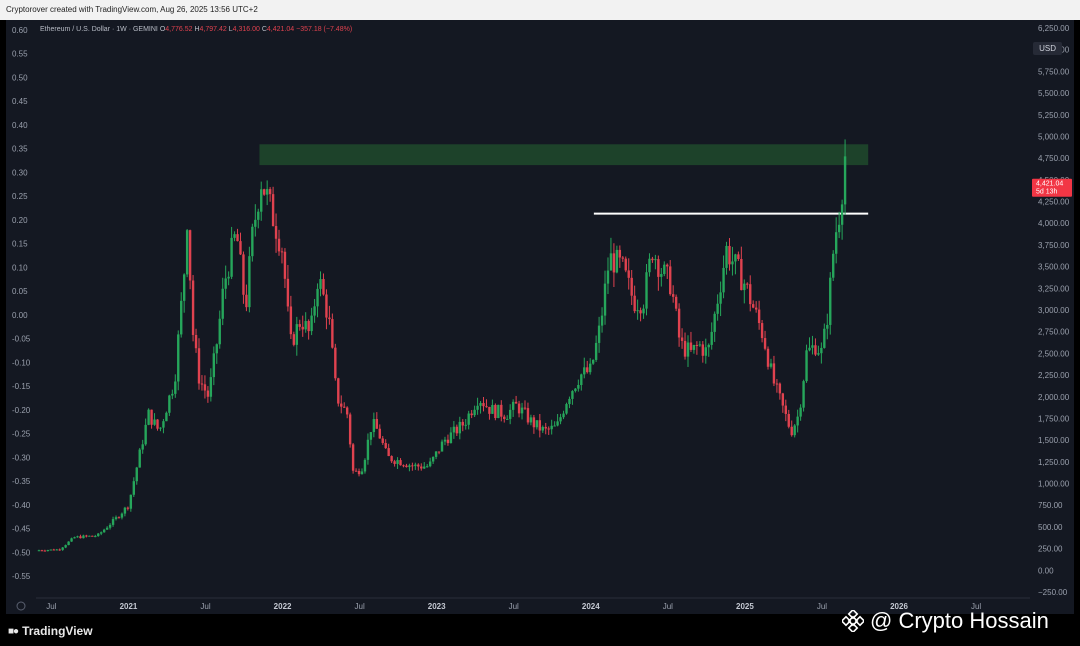  Describe the element at coordinates (21, 606) in the screenshot. I see `timezone-icon` at that location.